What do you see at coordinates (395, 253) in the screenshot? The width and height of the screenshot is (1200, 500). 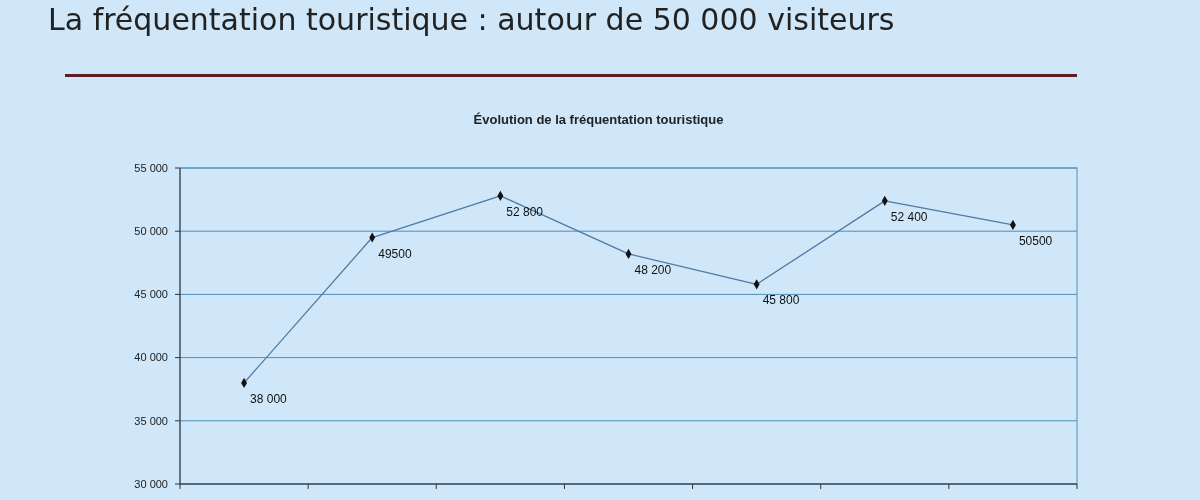 I see `data-label: 49500` at bounding box center [395, 253].